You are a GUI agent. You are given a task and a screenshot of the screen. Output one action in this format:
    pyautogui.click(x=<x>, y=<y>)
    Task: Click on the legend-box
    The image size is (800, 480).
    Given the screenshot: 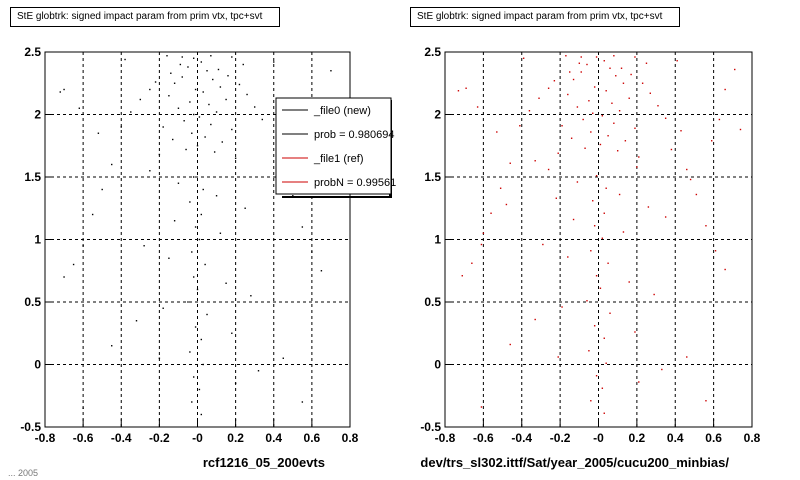 What is the action you would take?
    pyautogui.click(x=333, y=146)
    